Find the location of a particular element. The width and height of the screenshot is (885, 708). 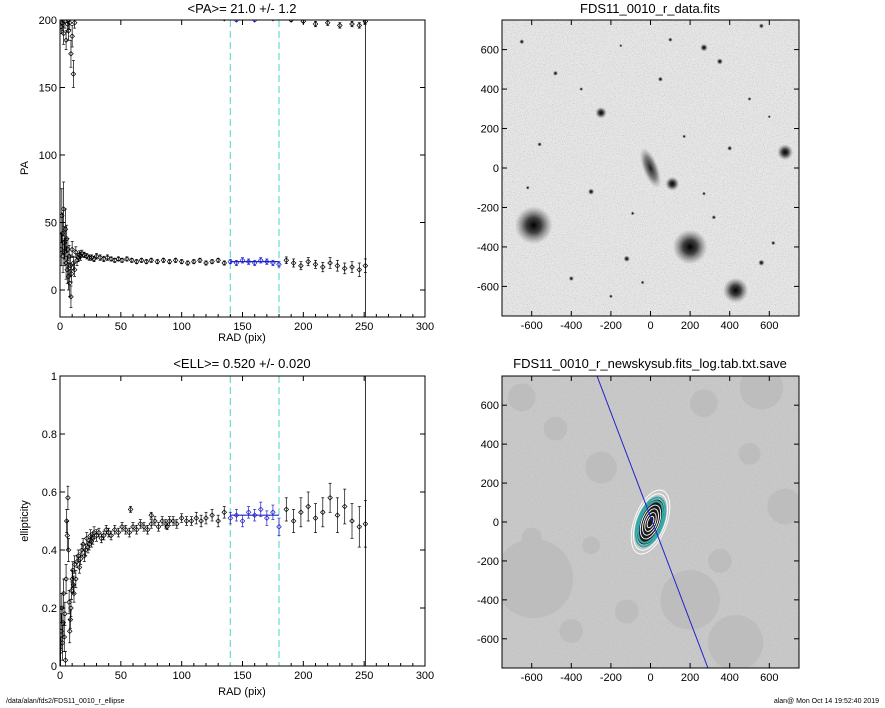

pa-xtick-label-0: 0 is located at coordinates (60, 327).